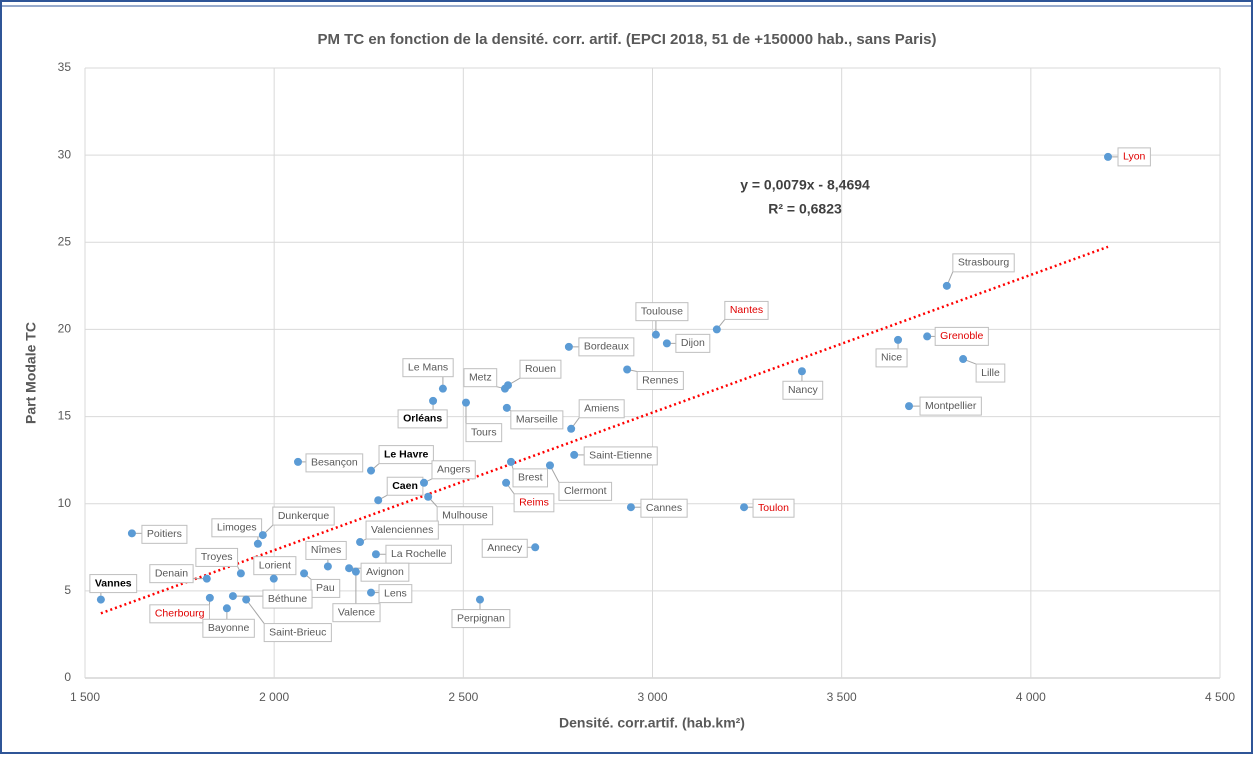 Image resolution: width=1253 pixels, height=759 pixels. I want to click on y-tick-label: 5, so click(67, 590).